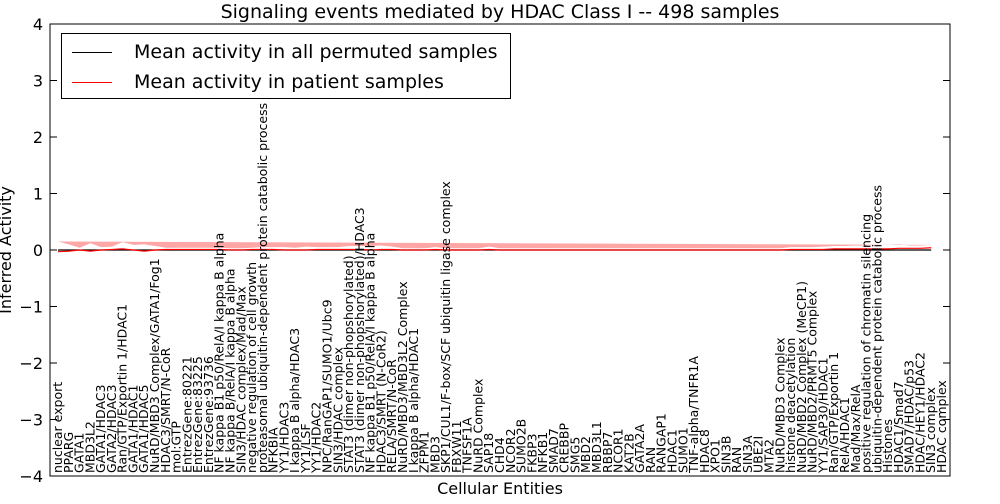  What do you see at coordinates (57, 427) in the screenshot?
I see `x-tick-label: nuclear export` at bounding box center [57, 427].